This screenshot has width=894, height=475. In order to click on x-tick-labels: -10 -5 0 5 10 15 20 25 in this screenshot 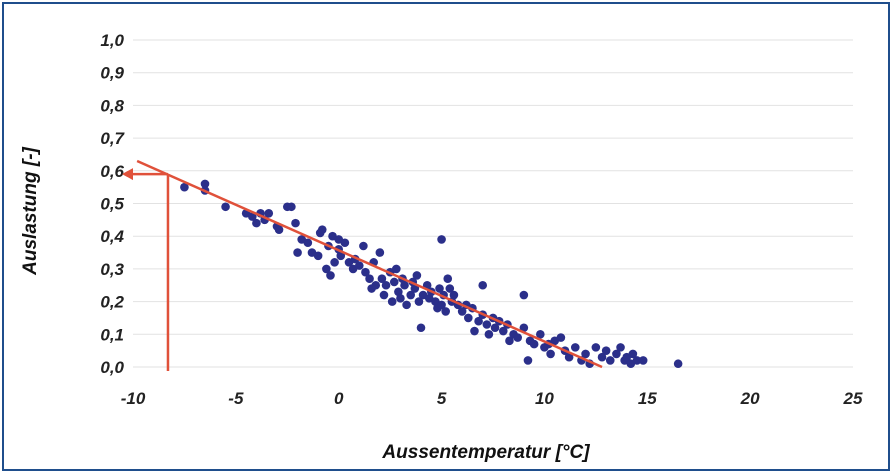, I will do `click(492, 398)`.